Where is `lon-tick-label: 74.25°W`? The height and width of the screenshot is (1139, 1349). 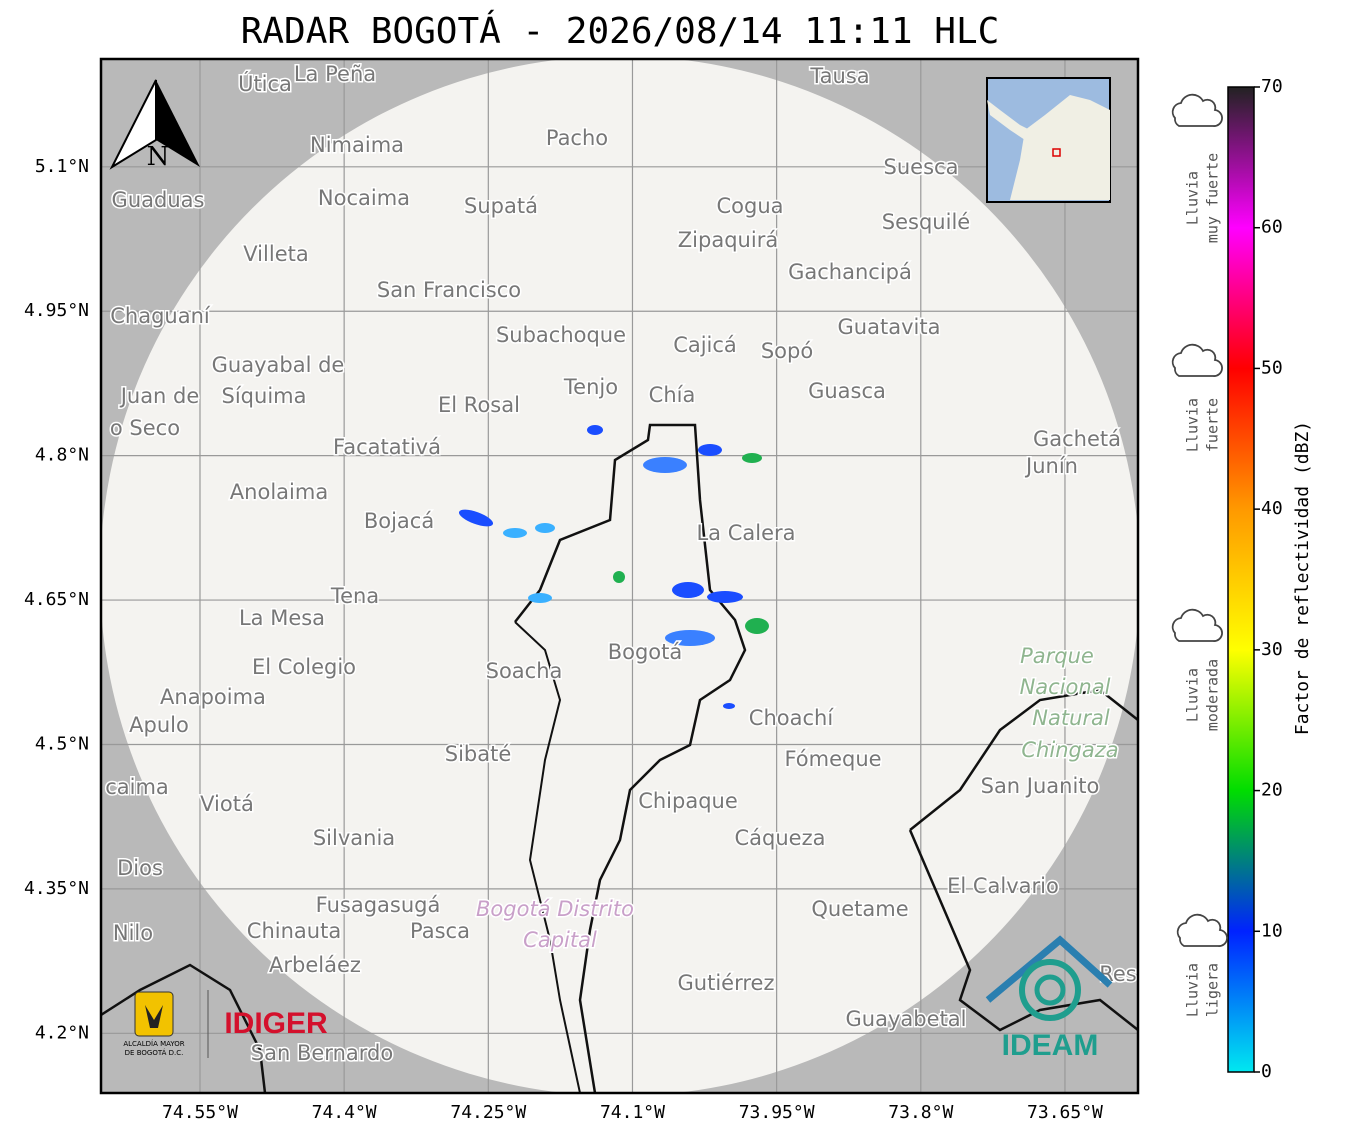 lon-tick-label: 74.25°W is located at coordinates (488, 1112).